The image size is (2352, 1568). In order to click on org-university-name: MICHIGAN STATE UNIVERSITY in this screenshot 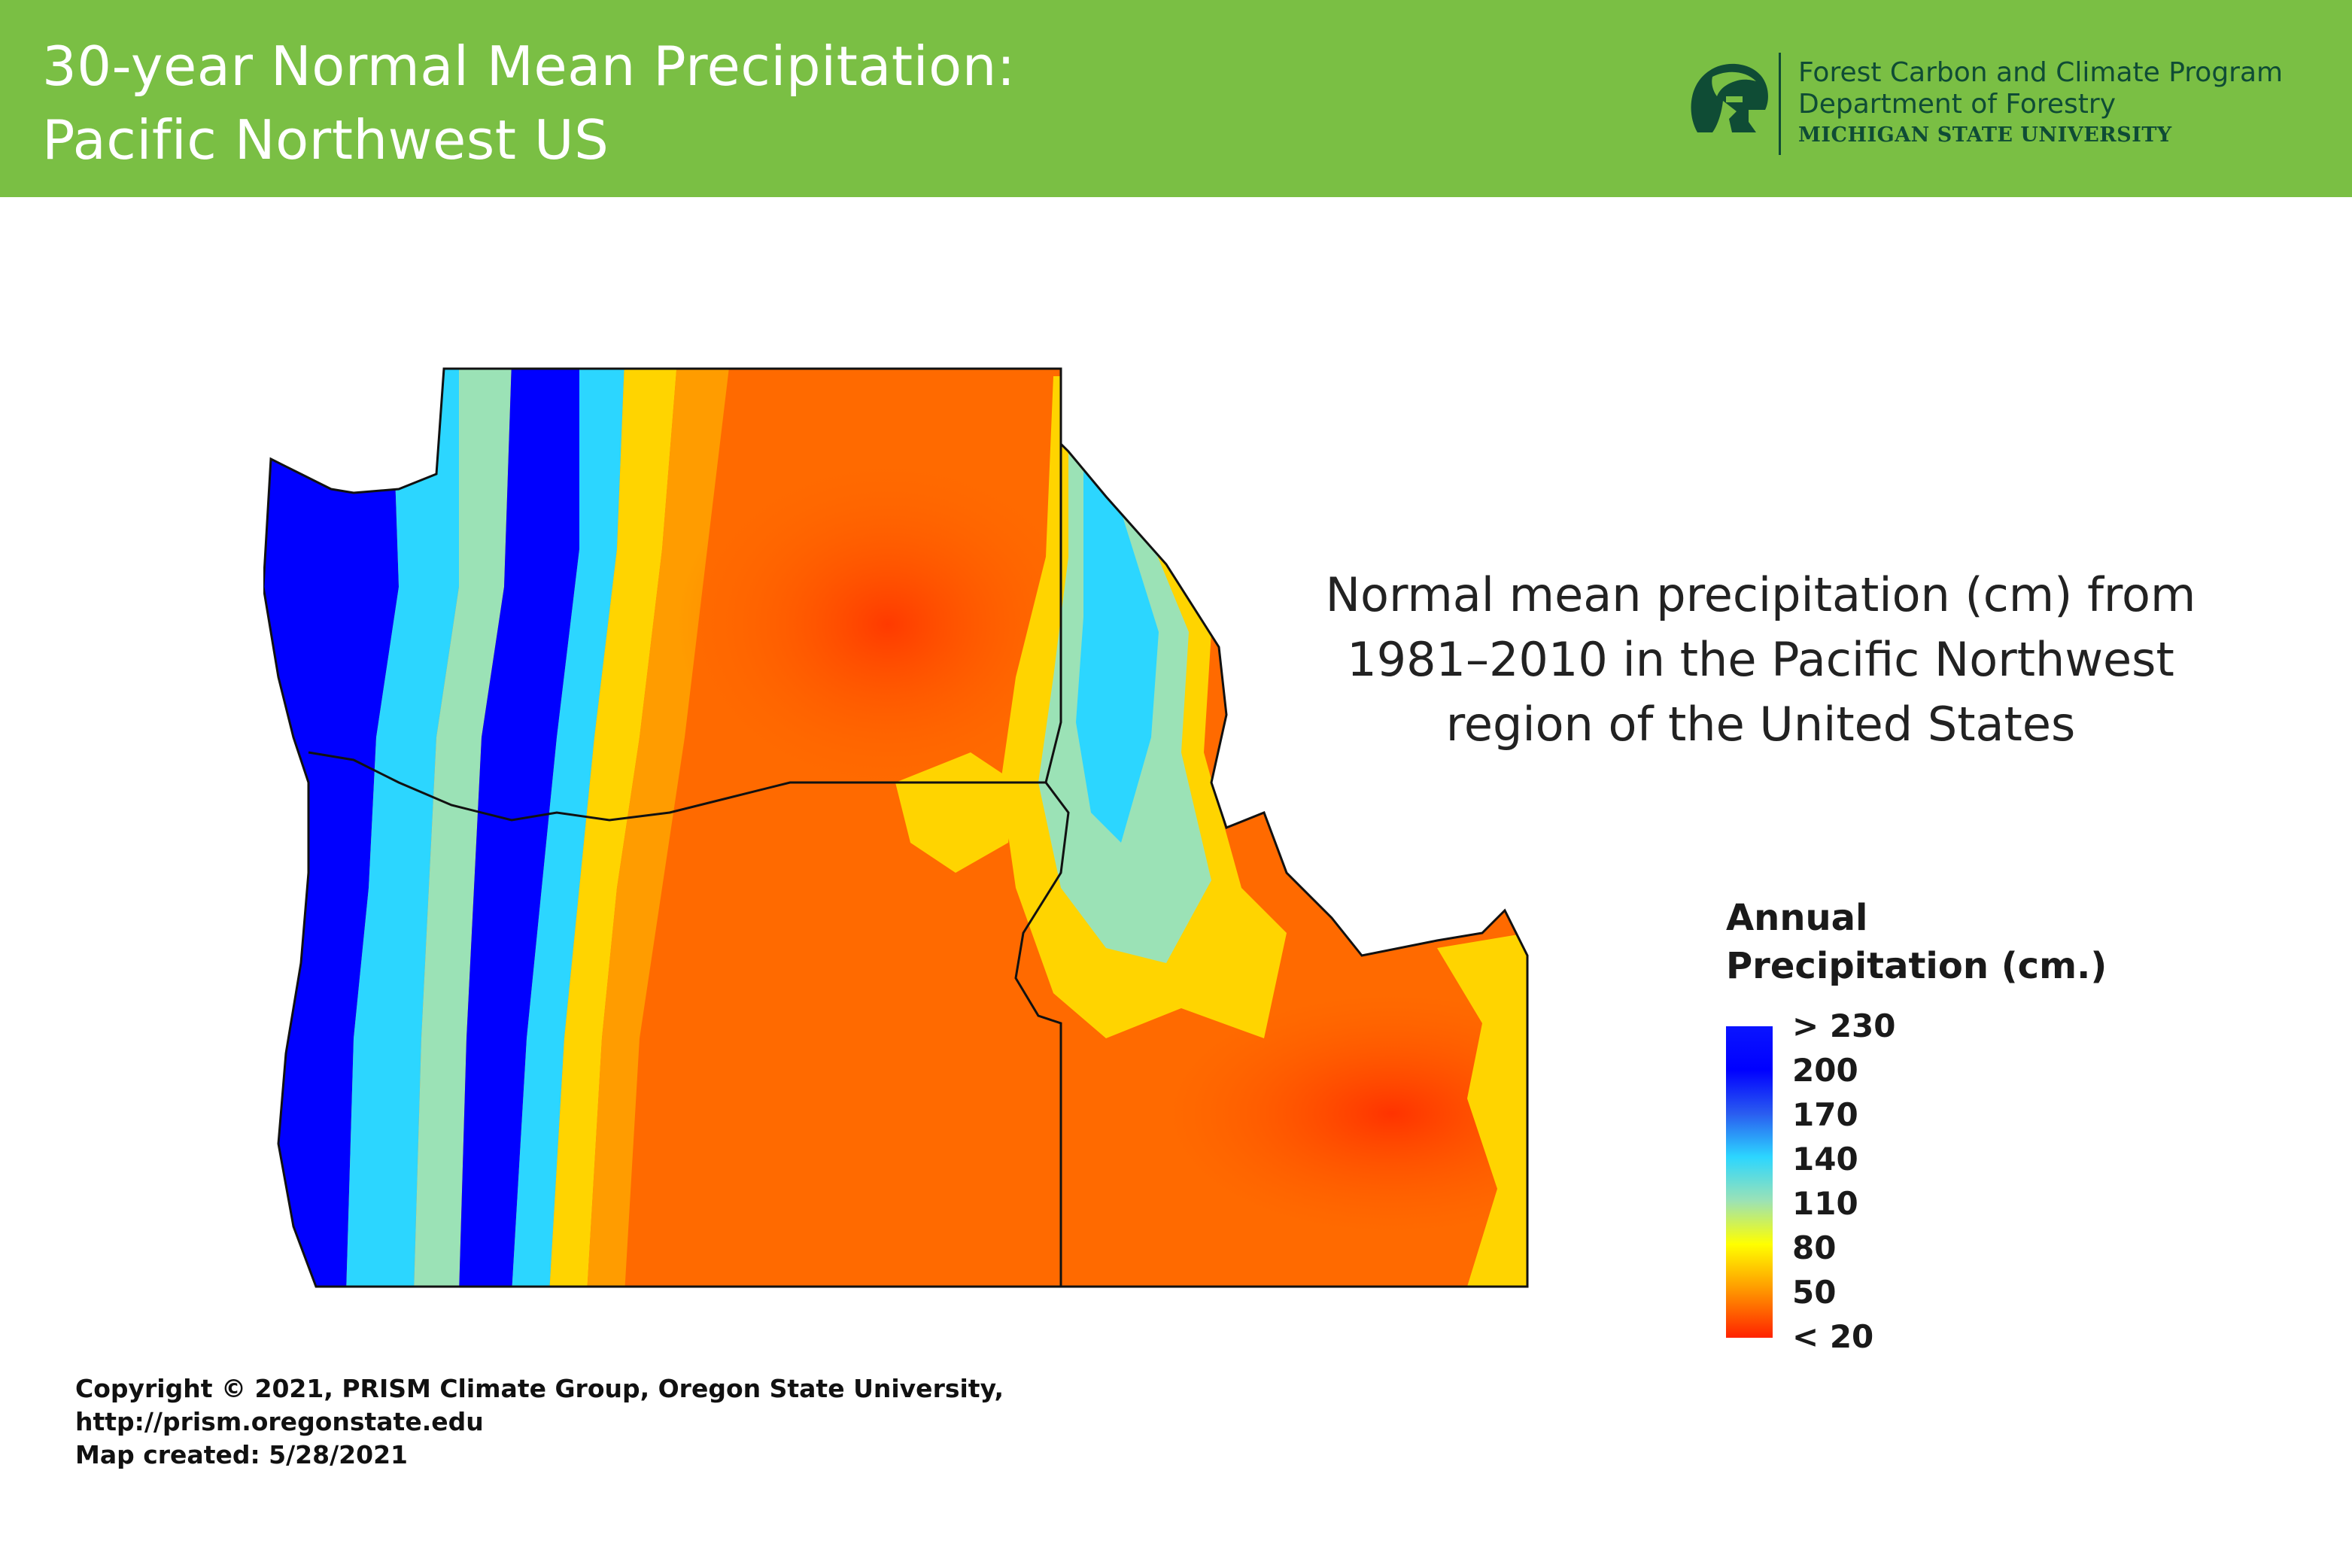, I will do `click(1985, 135)`.